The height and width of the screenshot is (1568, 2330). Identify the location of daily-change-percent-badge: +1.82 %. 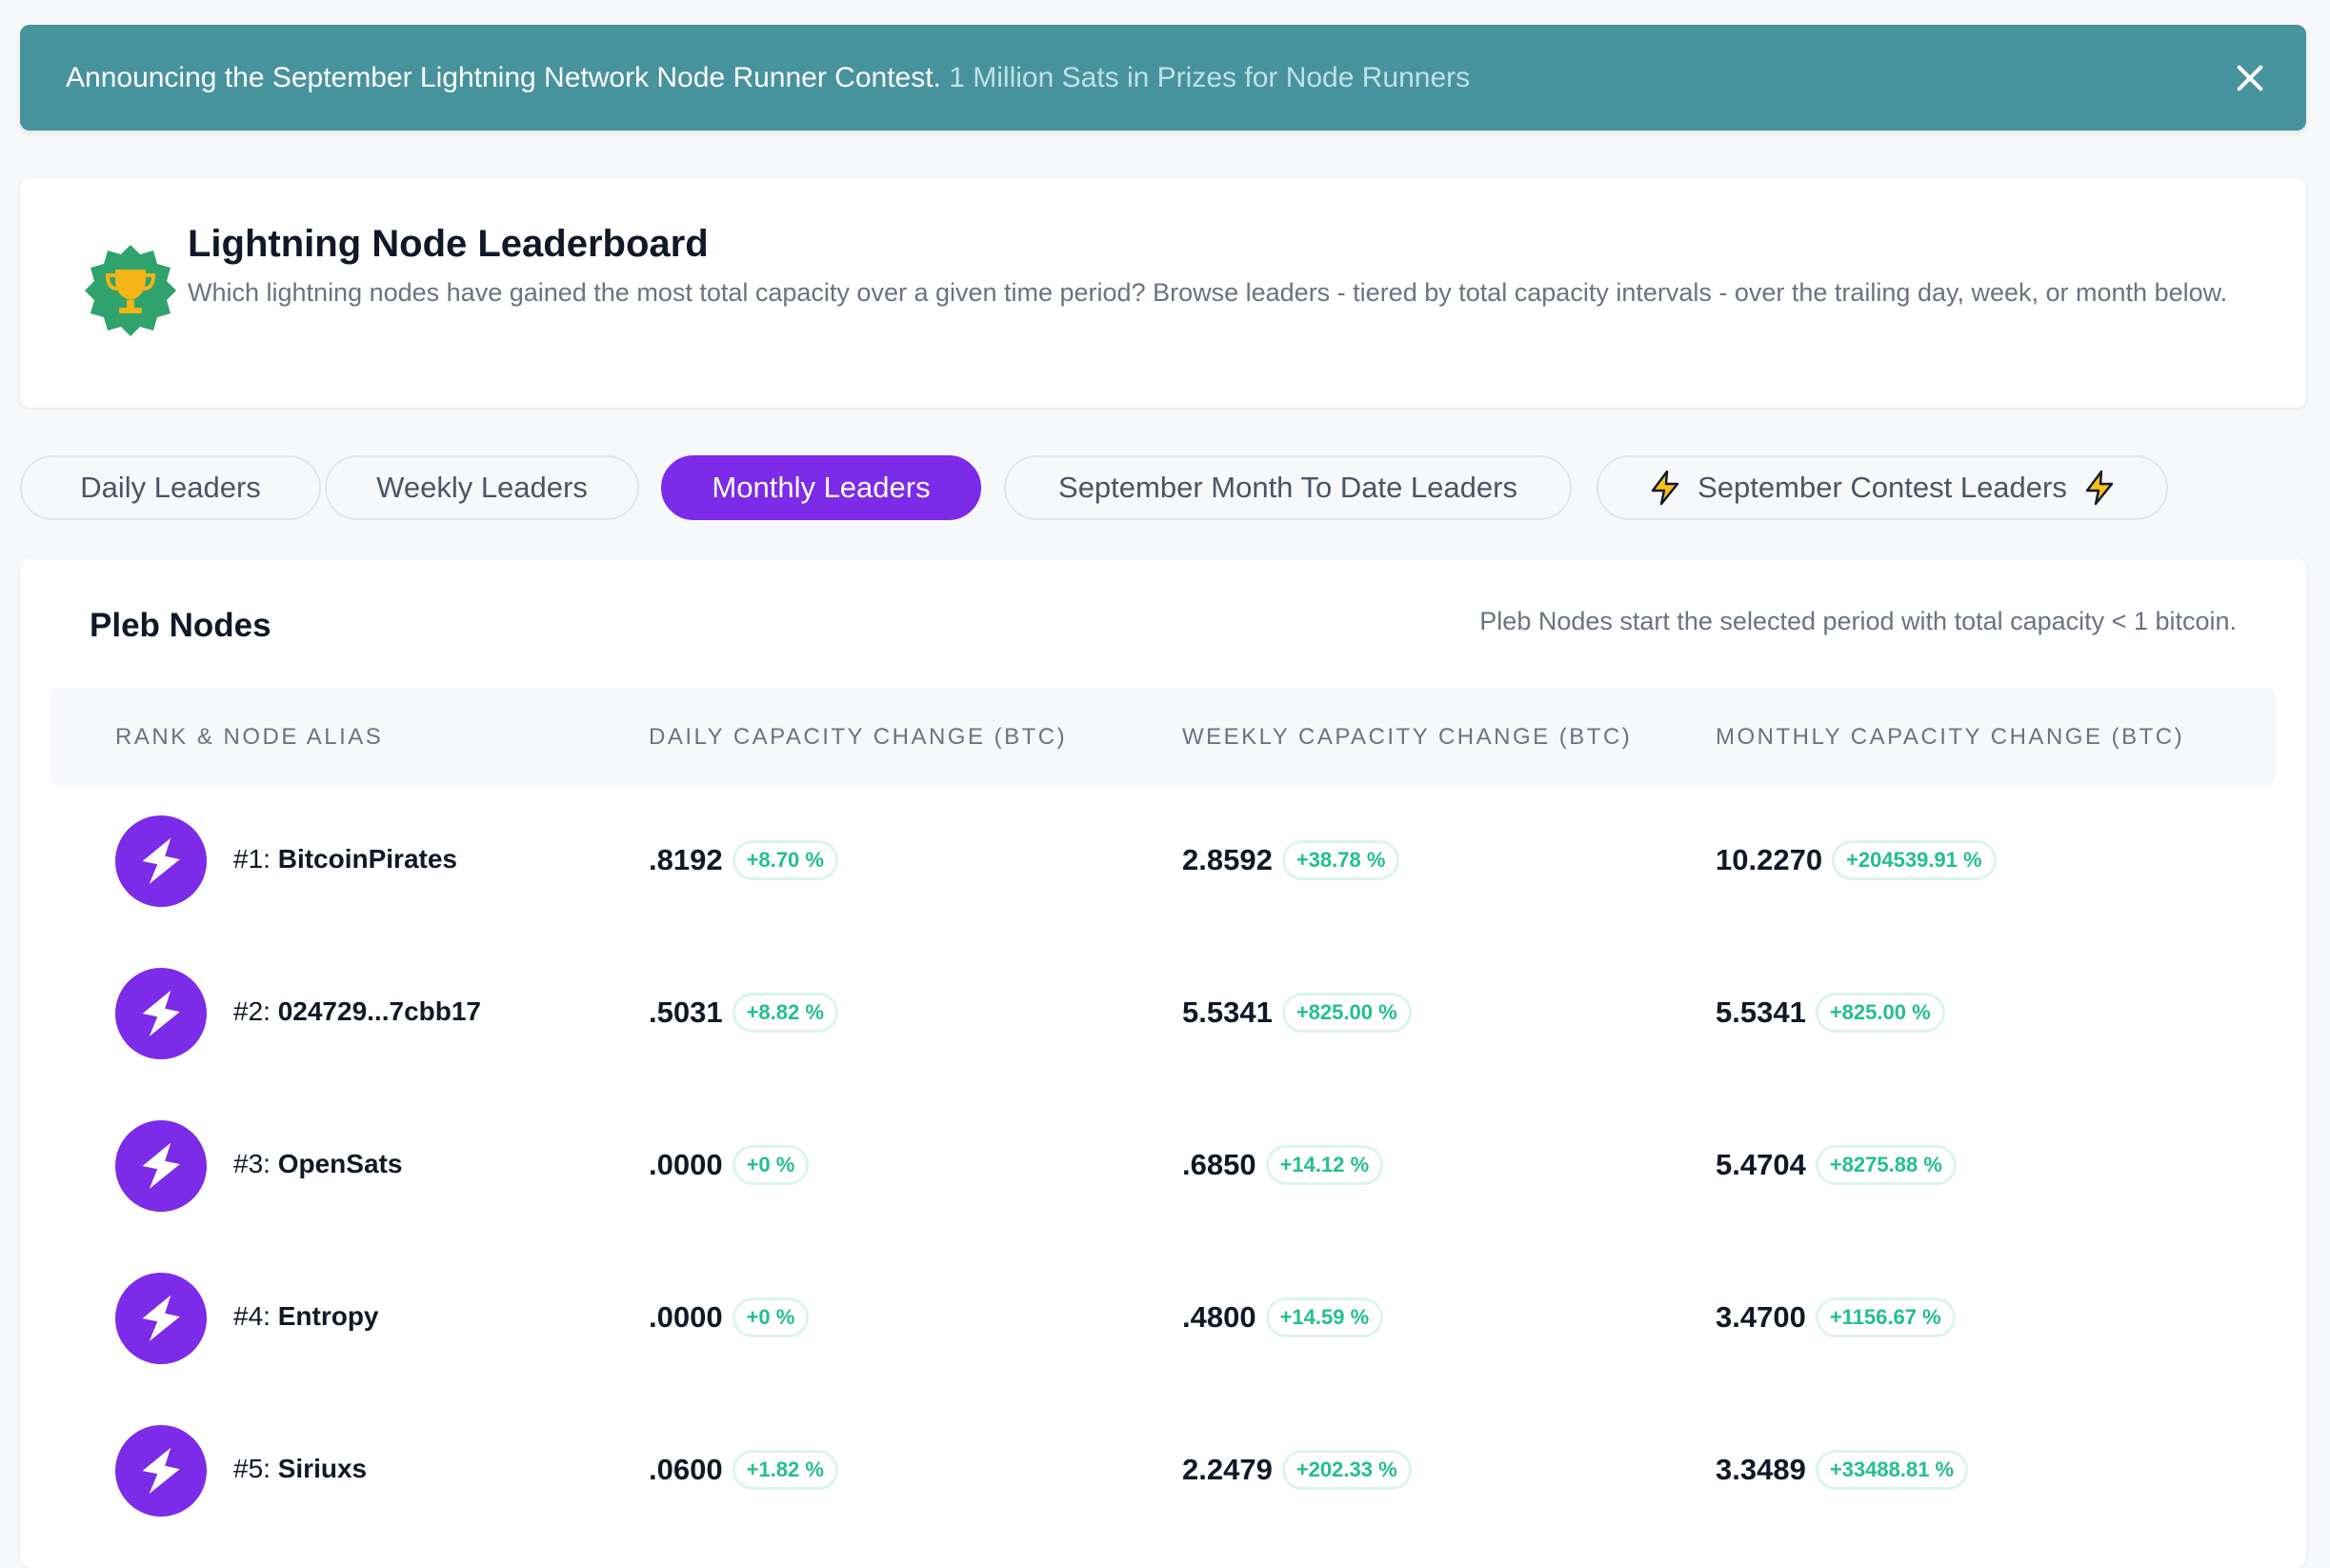
(785, 1470).